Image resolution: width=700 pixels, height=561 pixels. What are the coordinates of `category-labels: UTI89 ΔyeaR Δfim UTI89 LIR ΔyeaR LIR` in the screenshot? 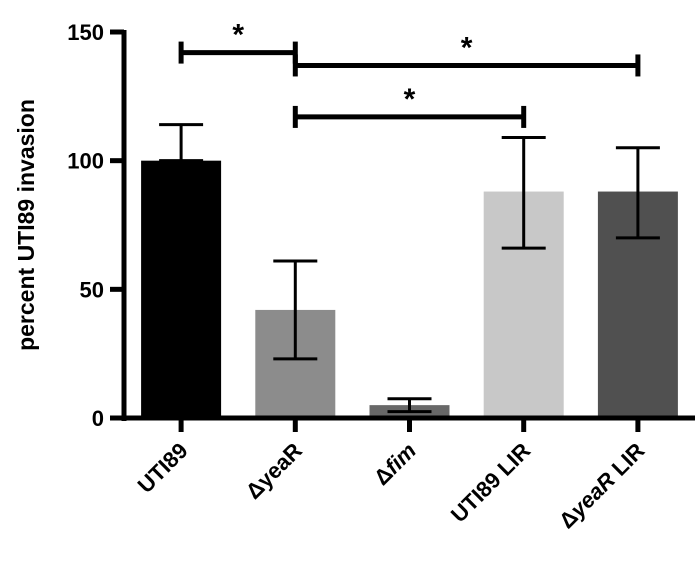 It's located at (391, 486).